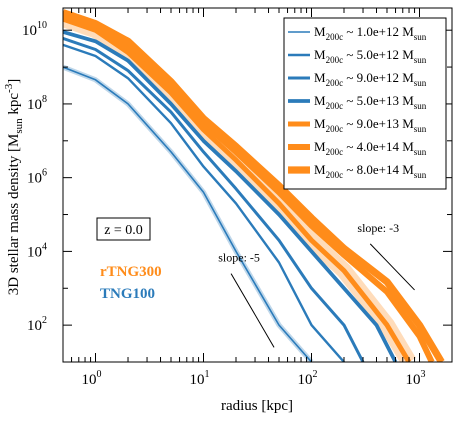 Image resolution: width=469 pixels, height=422 pixels. I want to click on legend-entry-4: M200c ~ 5.0e+13 Msun, so click(370, 102).